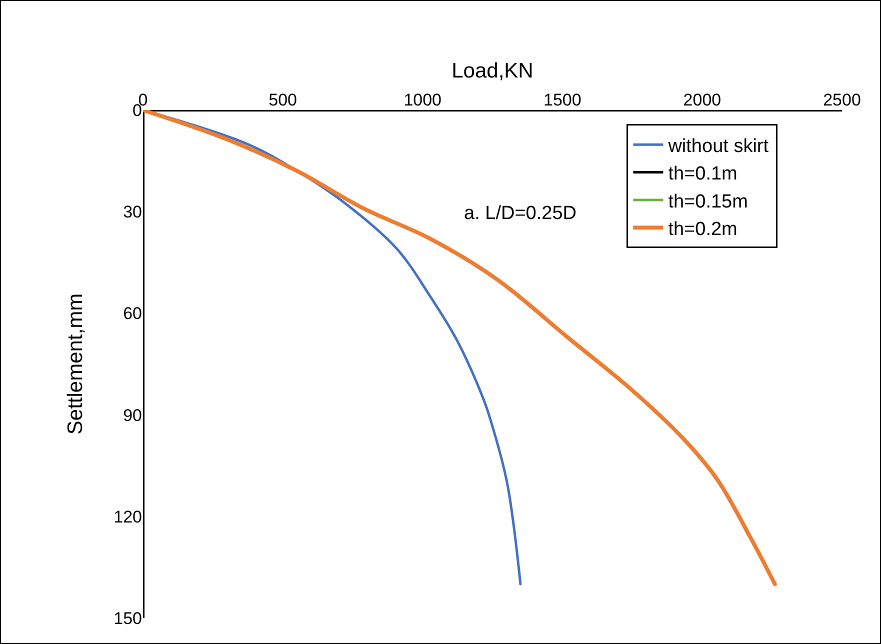  I want to click on legend-label: th=0.15m, so click(708, 201).